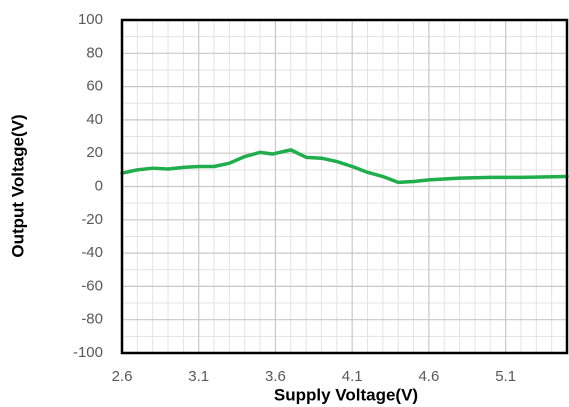 Image resolution: width=569 pixels, height=407 pixels. What do you see at coordinates (94, 52) in the screenshot?
I see `y-tick-label: 80` at bounding box center [94, 52].